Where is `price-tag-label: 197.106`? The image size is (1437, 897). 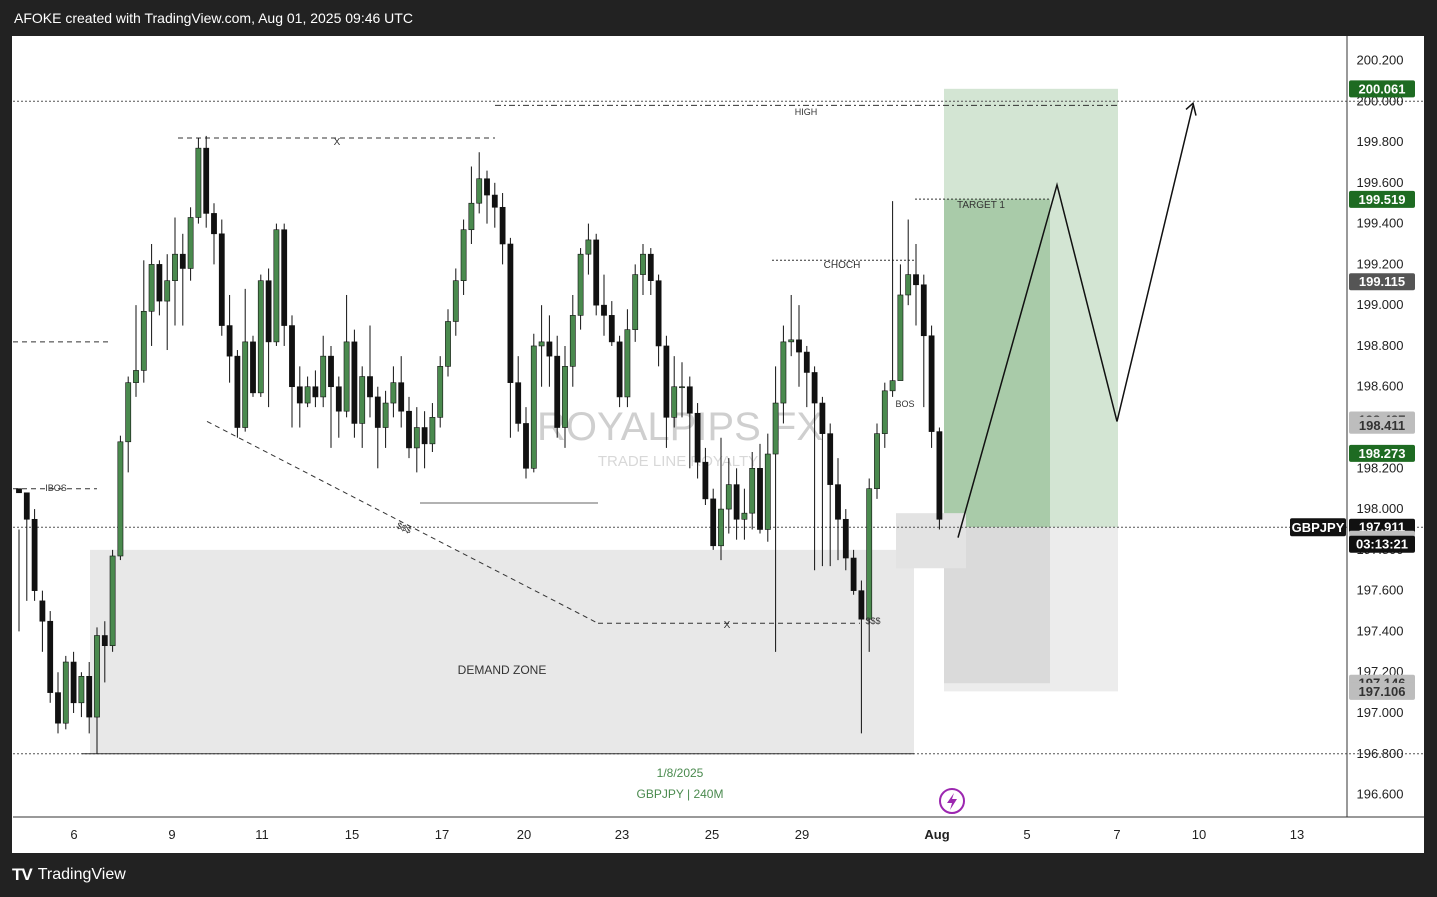
price-tag-label: 197.106 is located at coordinates (1382, 691).